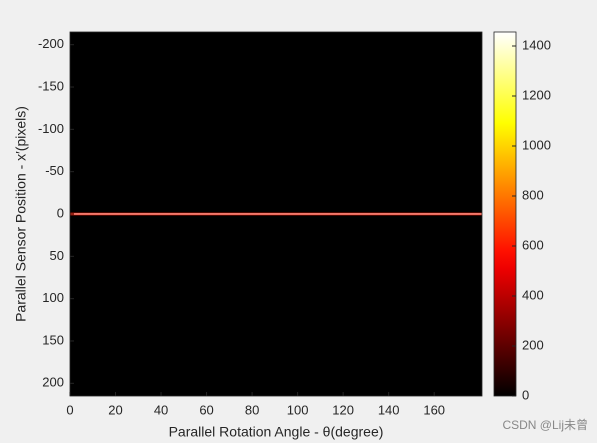 This screenshot has width=597, height=443. I want to click on colorbar, so click(505, 214).